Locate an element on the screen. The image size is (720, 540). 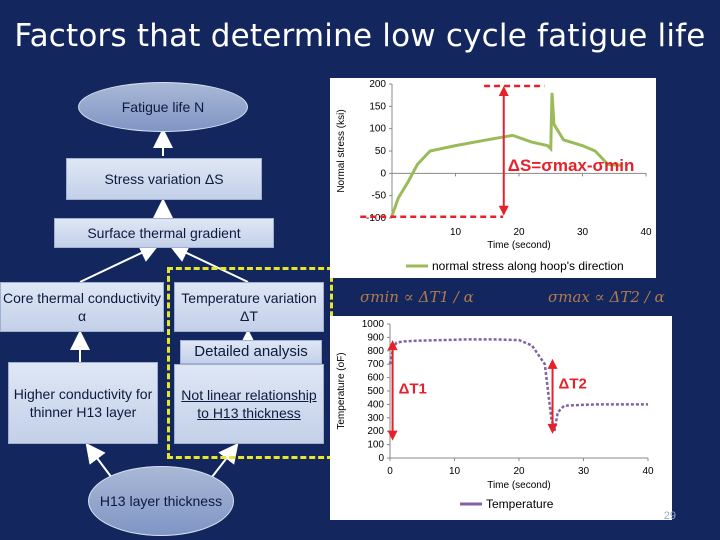
formula-sigma-min: σmin ∝ ΔT1 / α is located at coordinates (417, 297).